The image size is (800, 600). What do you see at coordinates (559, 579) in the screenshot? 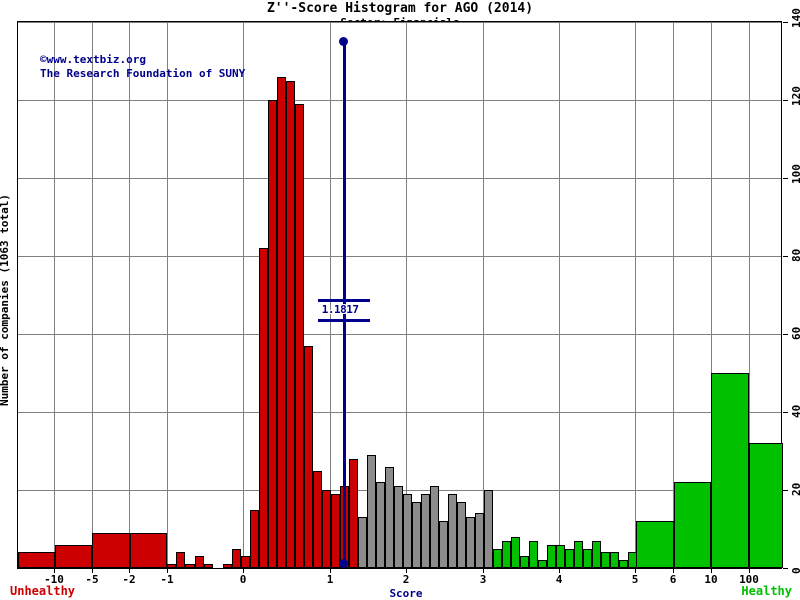
I see `x-axis-tick-label: 4` at bounding box center [559, 579].